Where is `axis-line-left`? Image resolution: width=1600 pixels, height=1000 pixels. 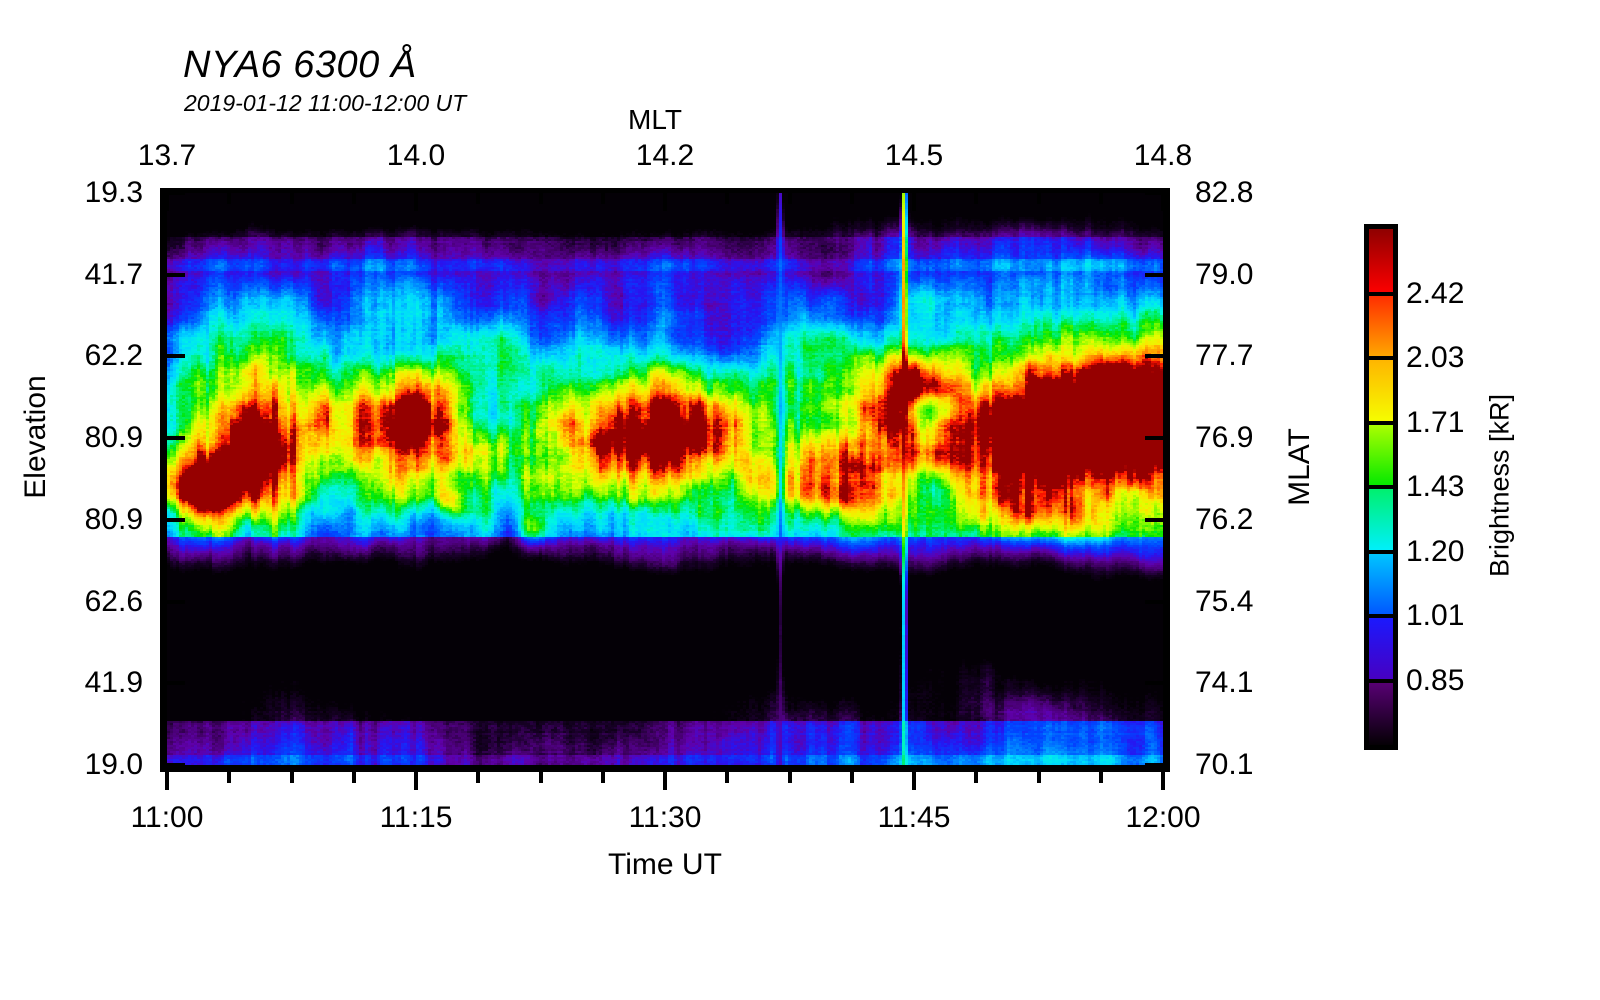
axis-line-left is located at coordinates (163, 480).